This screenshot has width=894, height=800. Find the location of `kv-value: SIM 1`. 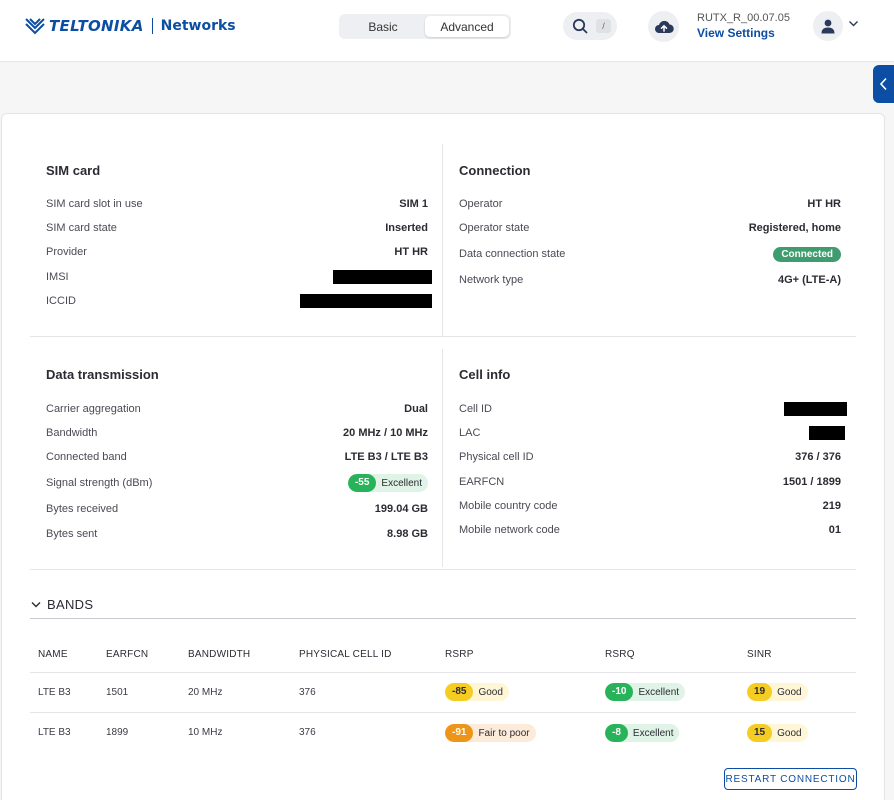

kv-value: SIM 1 is located at coordinates (413, 204).